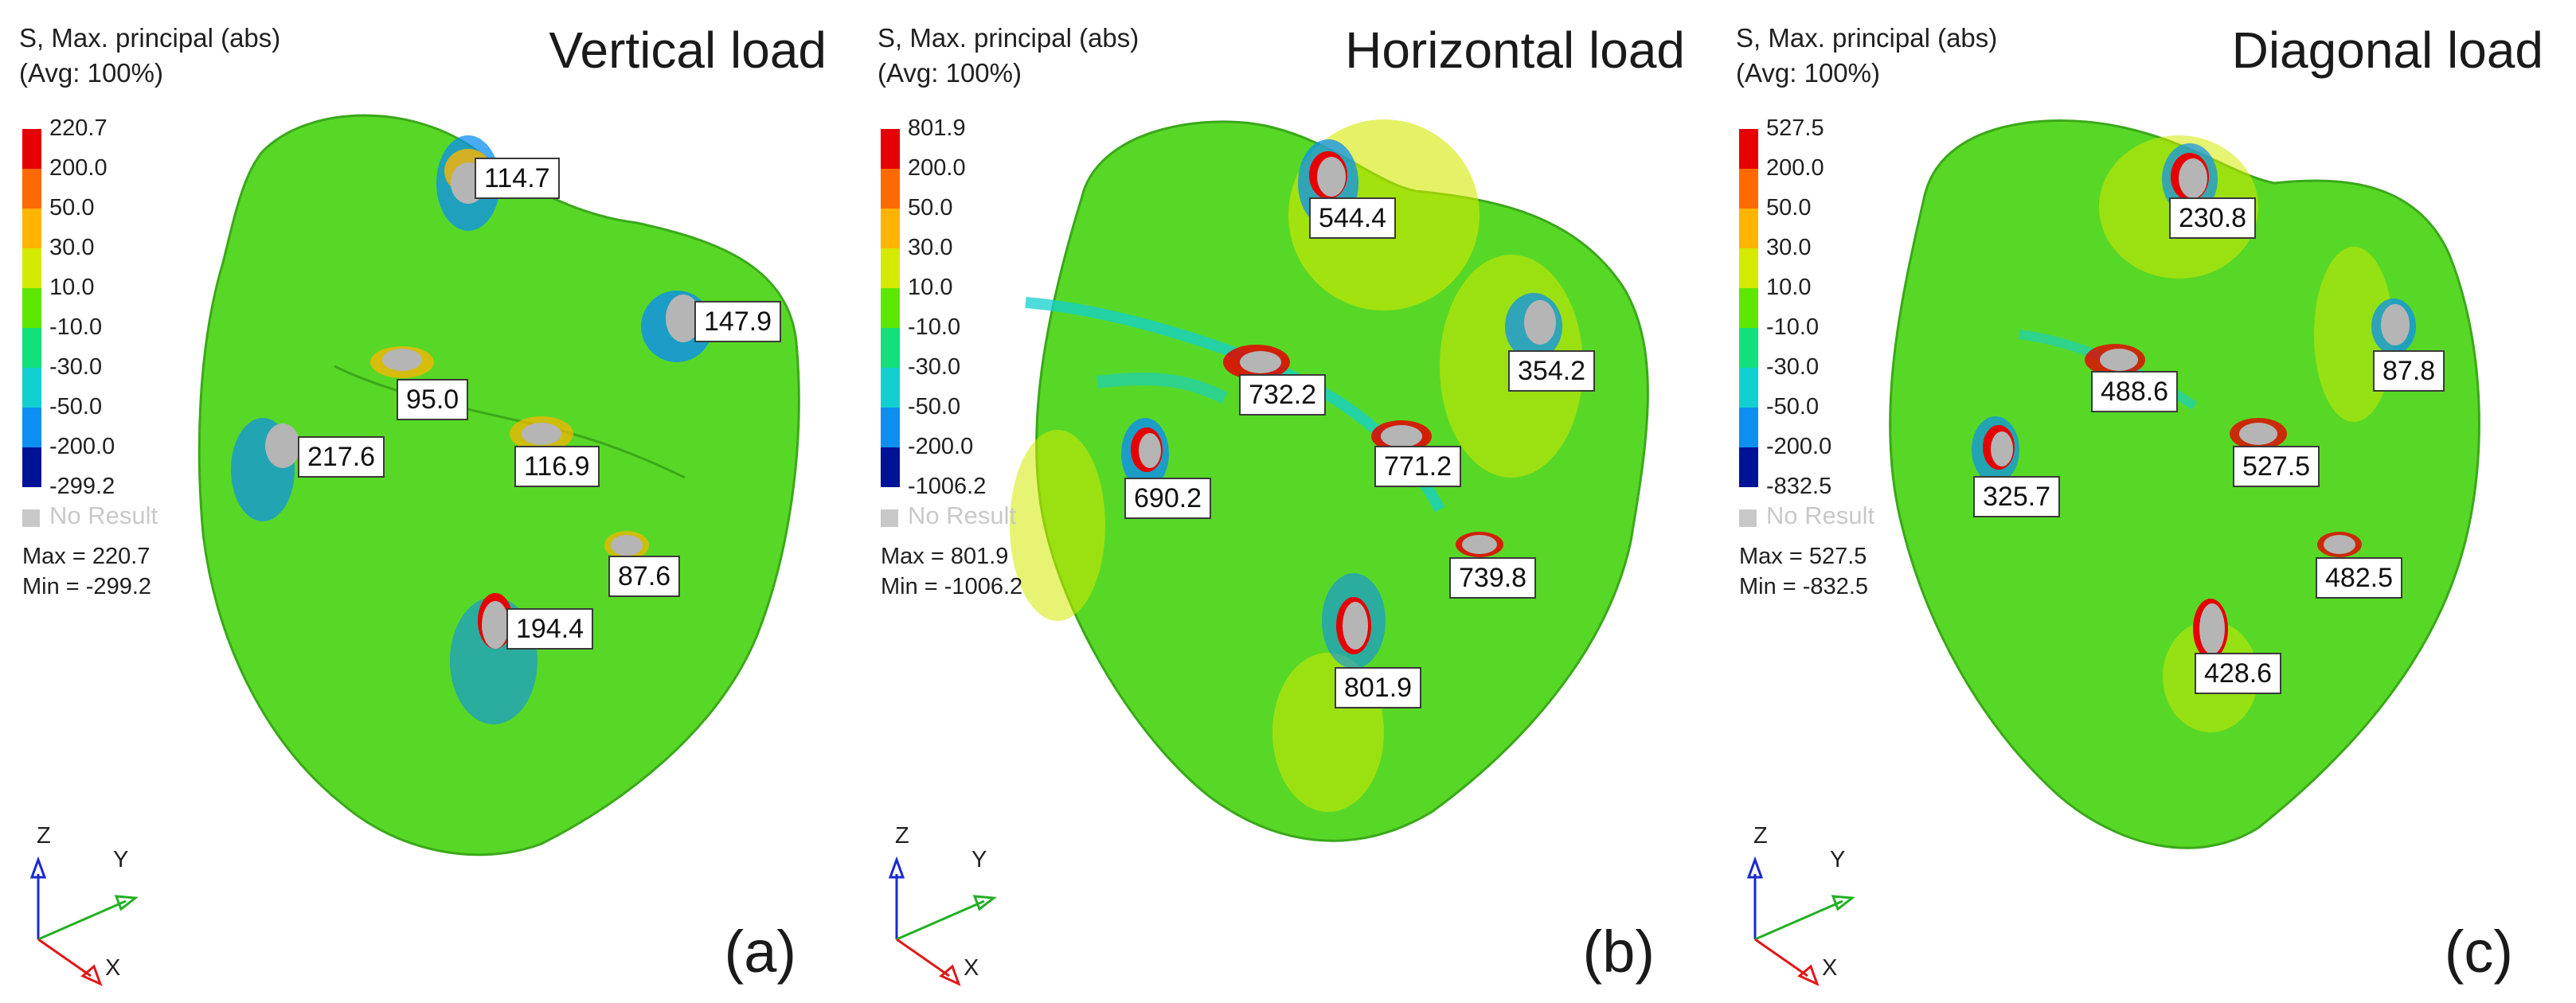 Image resolution: width=2576 pixels, height=1003 pixels. Describe the element at coordinates (945, 556) in the screenshot. I see `max-value: Max = 801.9` at that location.